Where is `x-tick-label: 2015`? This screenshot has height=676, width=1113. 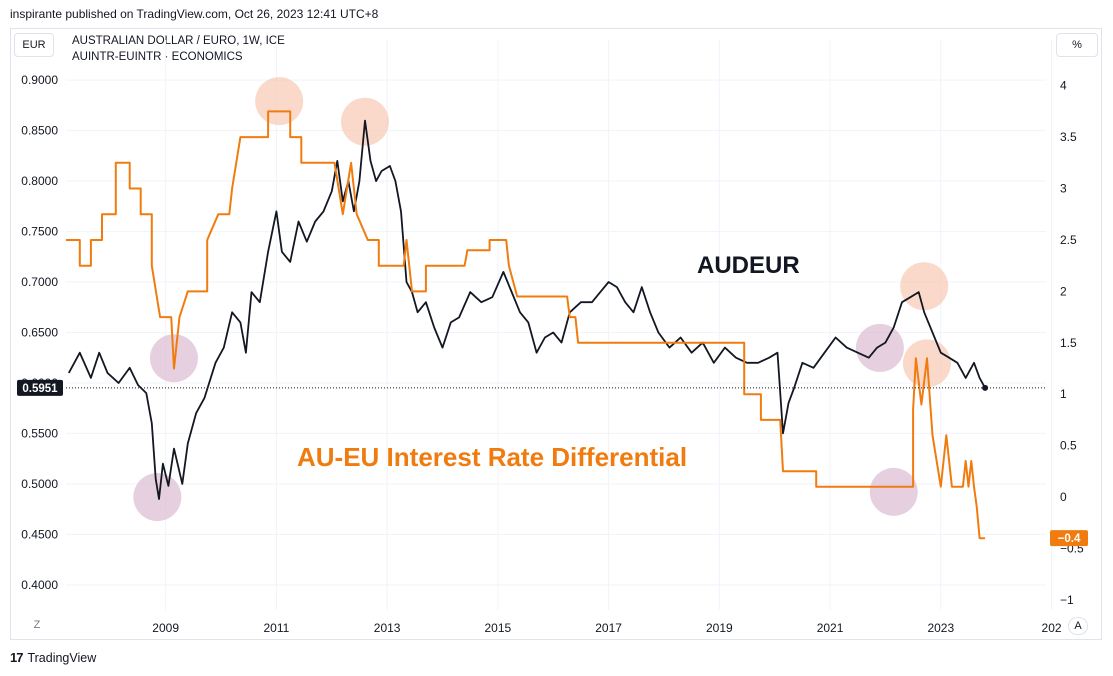
x-tick-label: 2015 is located at coordinates (498, 628).